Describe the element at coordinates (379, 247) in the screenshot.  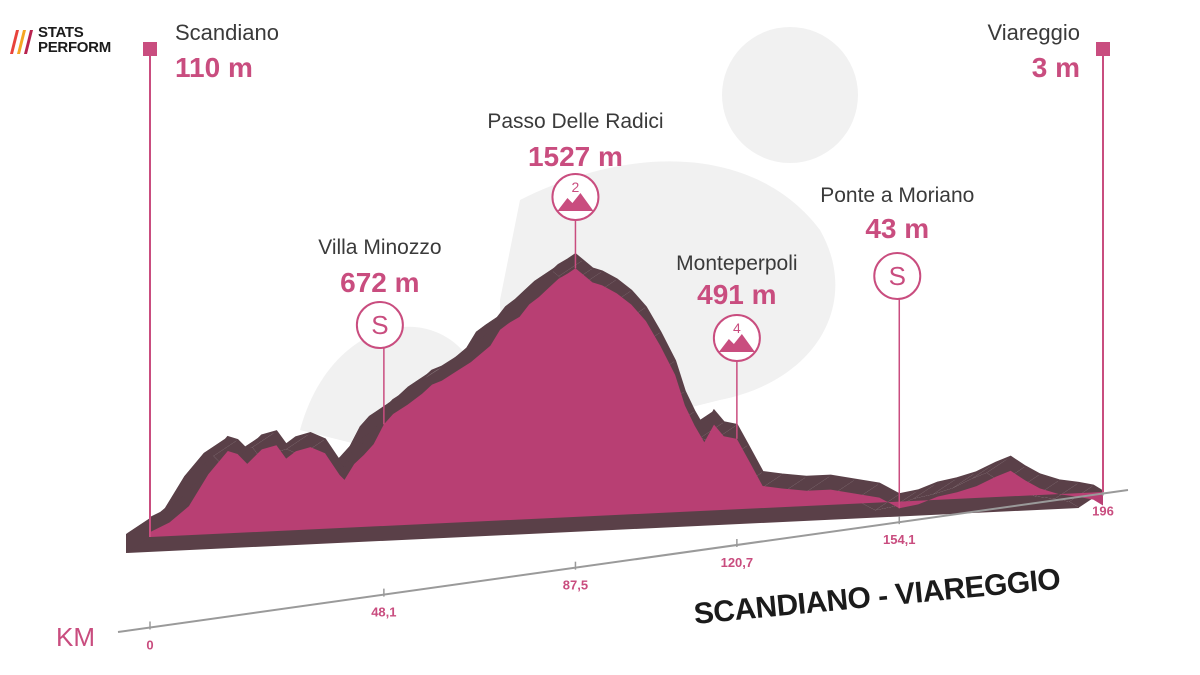
I see `waypoint-name: Villa Minozzo` at that location.